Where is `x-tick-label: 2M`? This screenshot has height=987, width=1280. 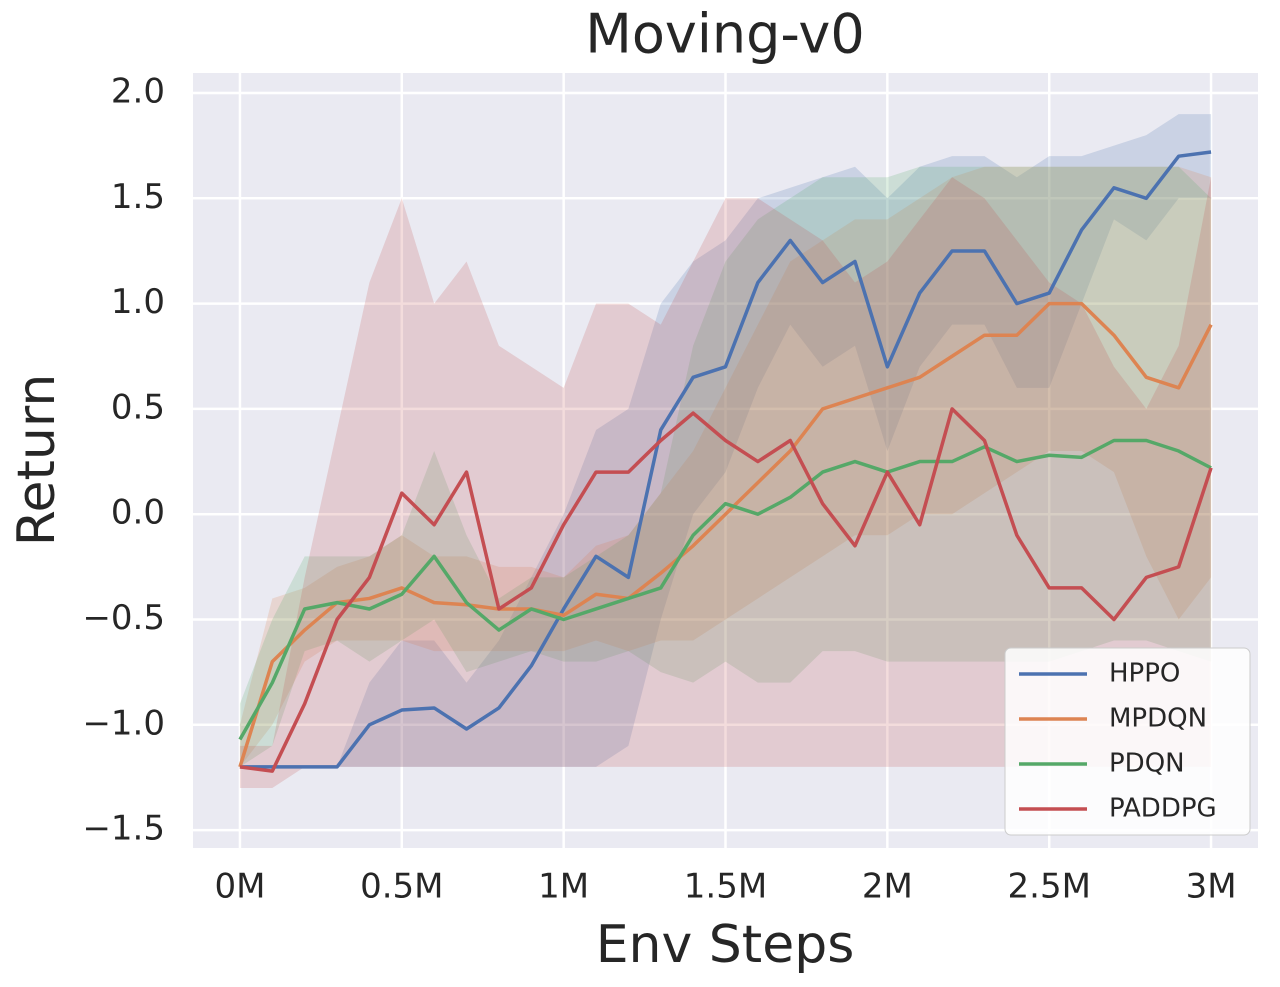 x-tick-label: 2M is located at coordinates (887, 887).